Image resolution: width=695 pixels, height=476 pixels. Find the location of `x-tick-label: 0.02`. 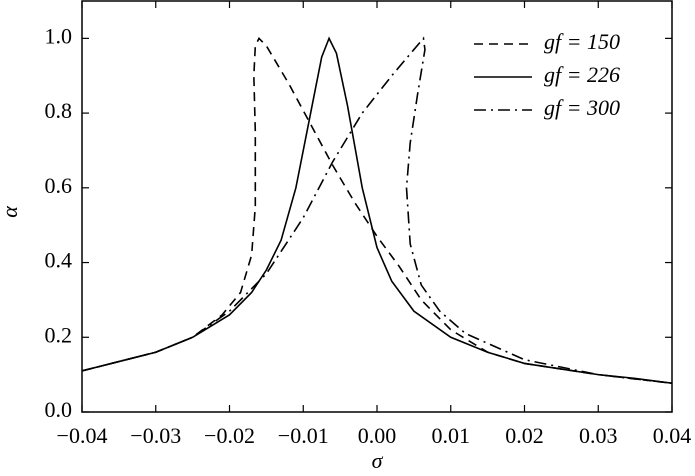

x-tick-label: 0.02 is located at coordinates (524, 435).